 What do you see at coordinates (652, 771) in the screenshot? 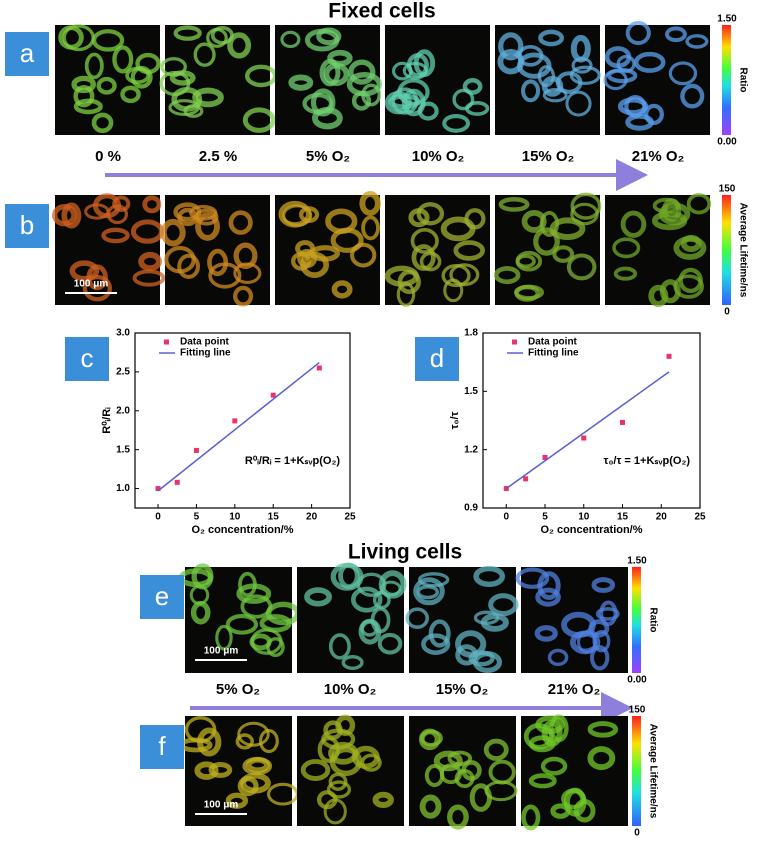
I see `colorbar-title: Average Lifetime/ns` at bounding box center [652, 771].